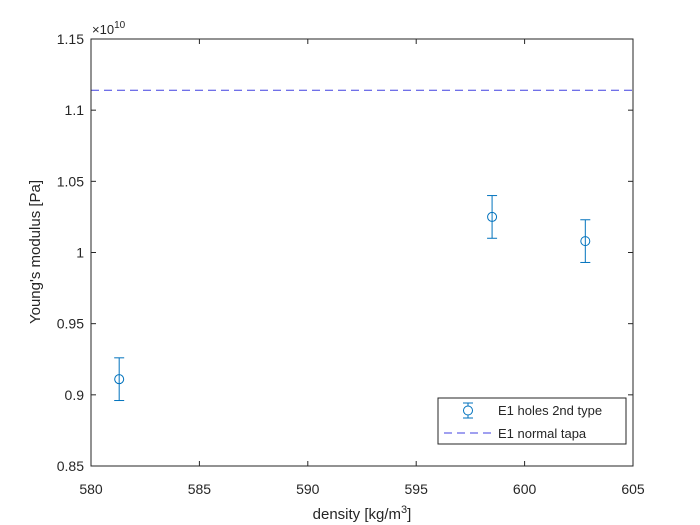 The image size is (700, 525). Describe the element at coordinates (542, 433) in the screenshot. I see `legend-label-series-2: E1 normal tapa` at that location.